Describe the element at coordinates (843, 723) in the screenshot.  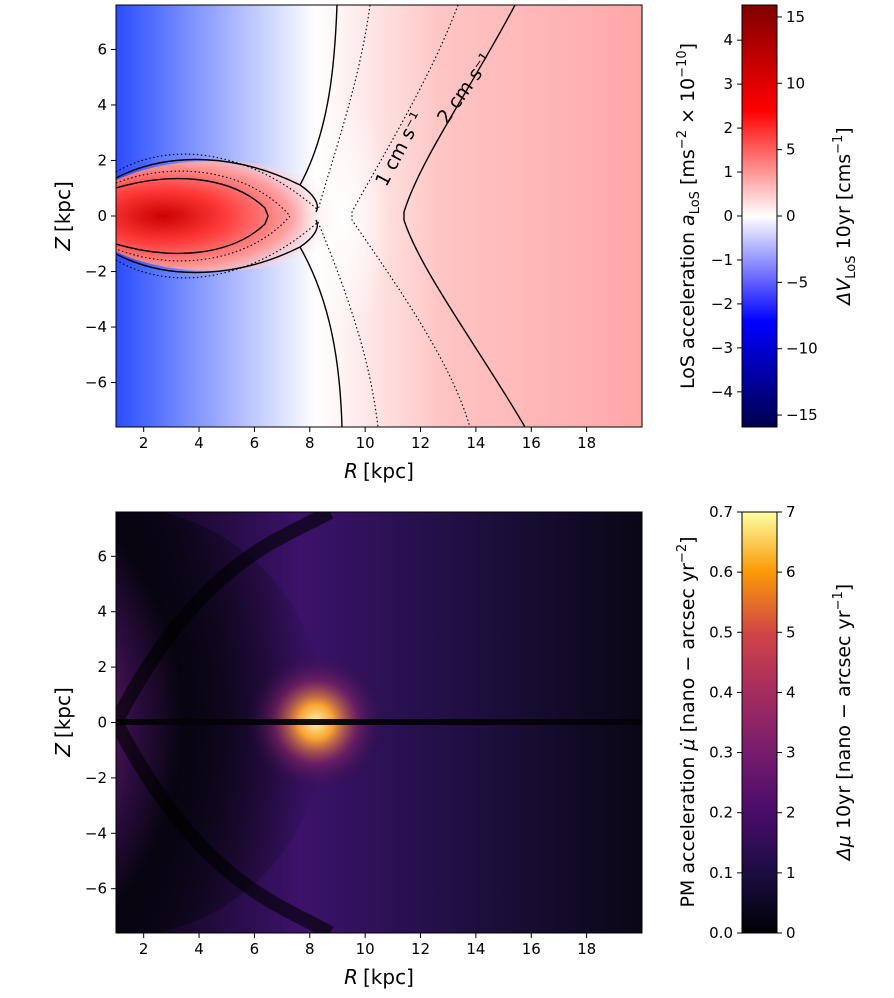
I see `bottom-colorbar-right-label: Δμ 10yr [nano − arcsec yr−1]` at that location.